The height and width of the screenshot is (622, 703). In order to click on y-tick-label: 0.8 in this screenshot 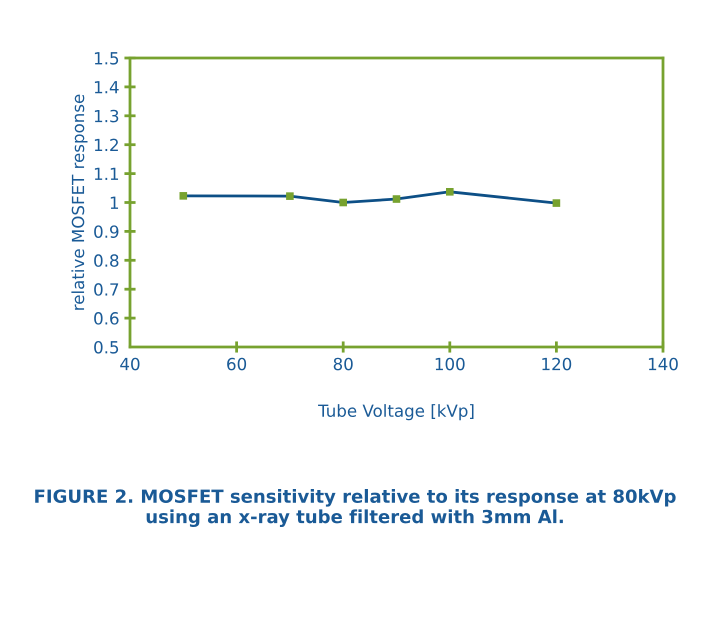, I will do `click(106, 260)`.